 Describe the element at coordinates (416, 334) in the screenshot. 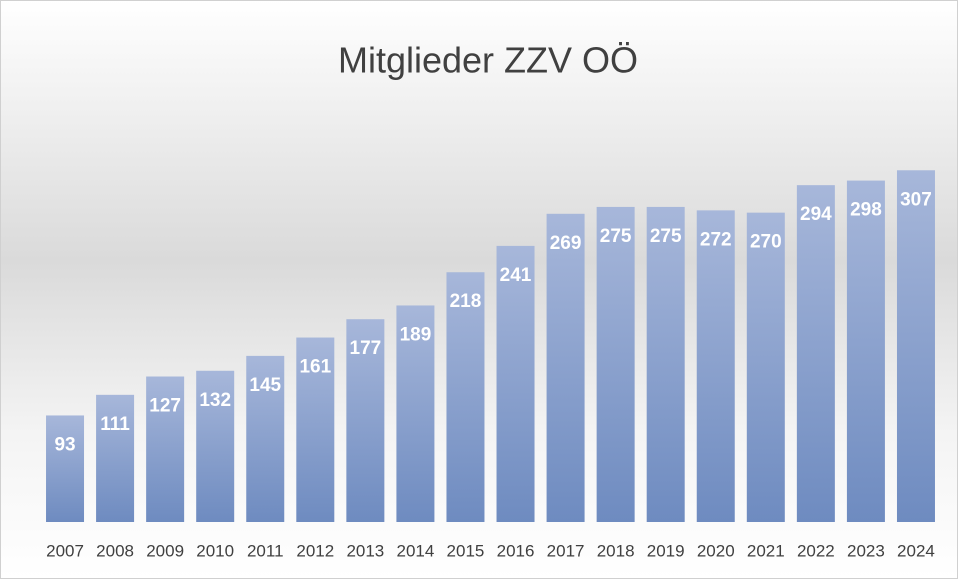

I see `data-label: 189` at that location.